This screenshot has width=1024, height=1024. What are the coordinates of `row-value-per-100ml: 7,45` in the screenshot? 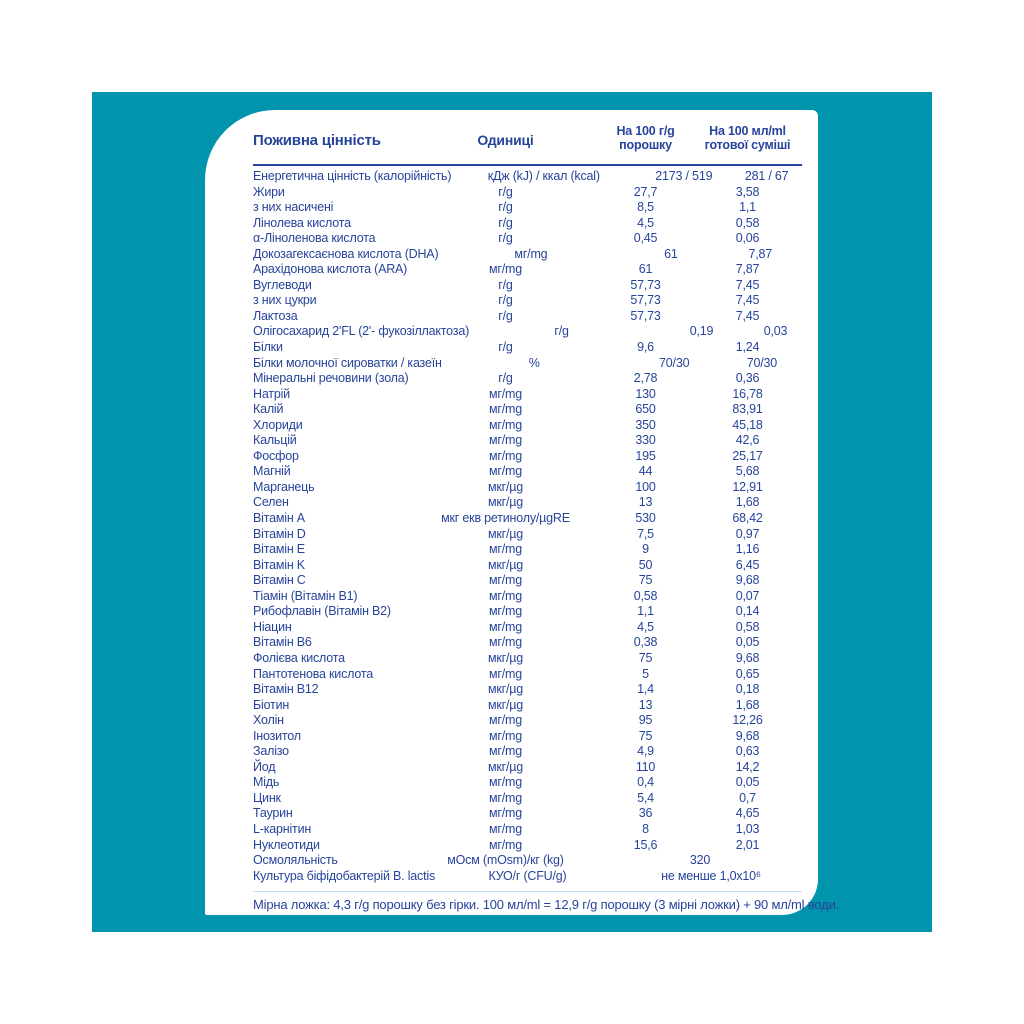 It's located at (747, 284).